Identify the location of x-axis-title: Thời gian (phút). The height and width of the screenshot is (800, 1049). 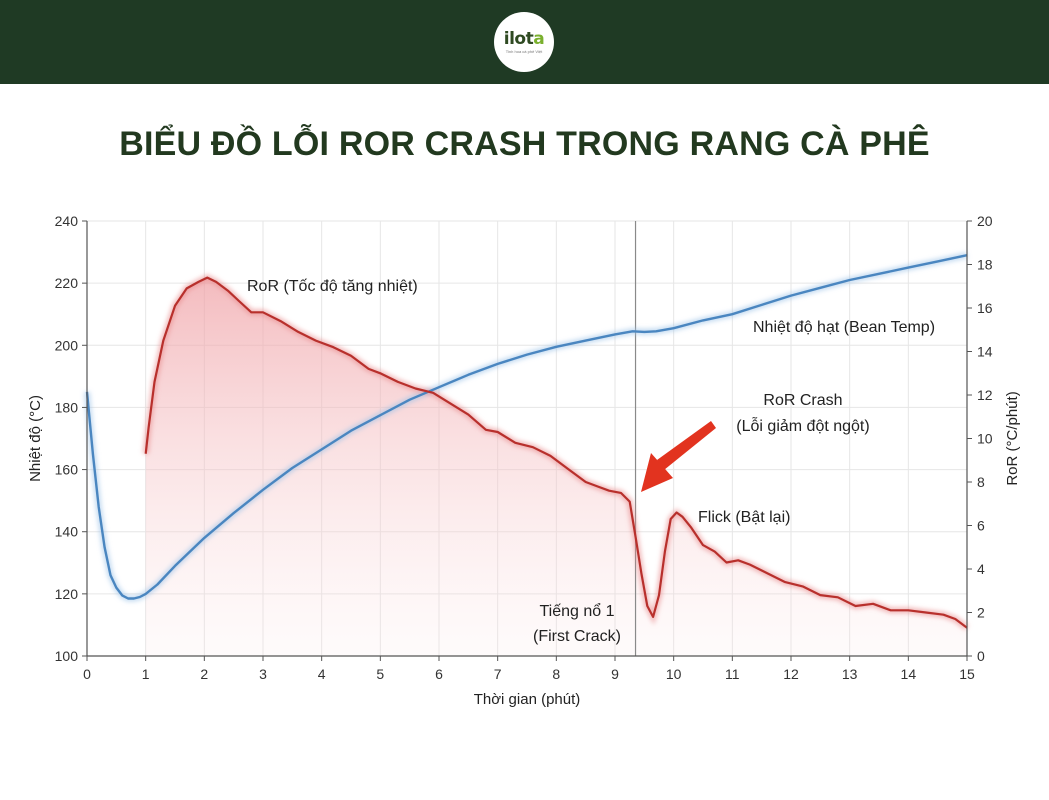
(527, 699).